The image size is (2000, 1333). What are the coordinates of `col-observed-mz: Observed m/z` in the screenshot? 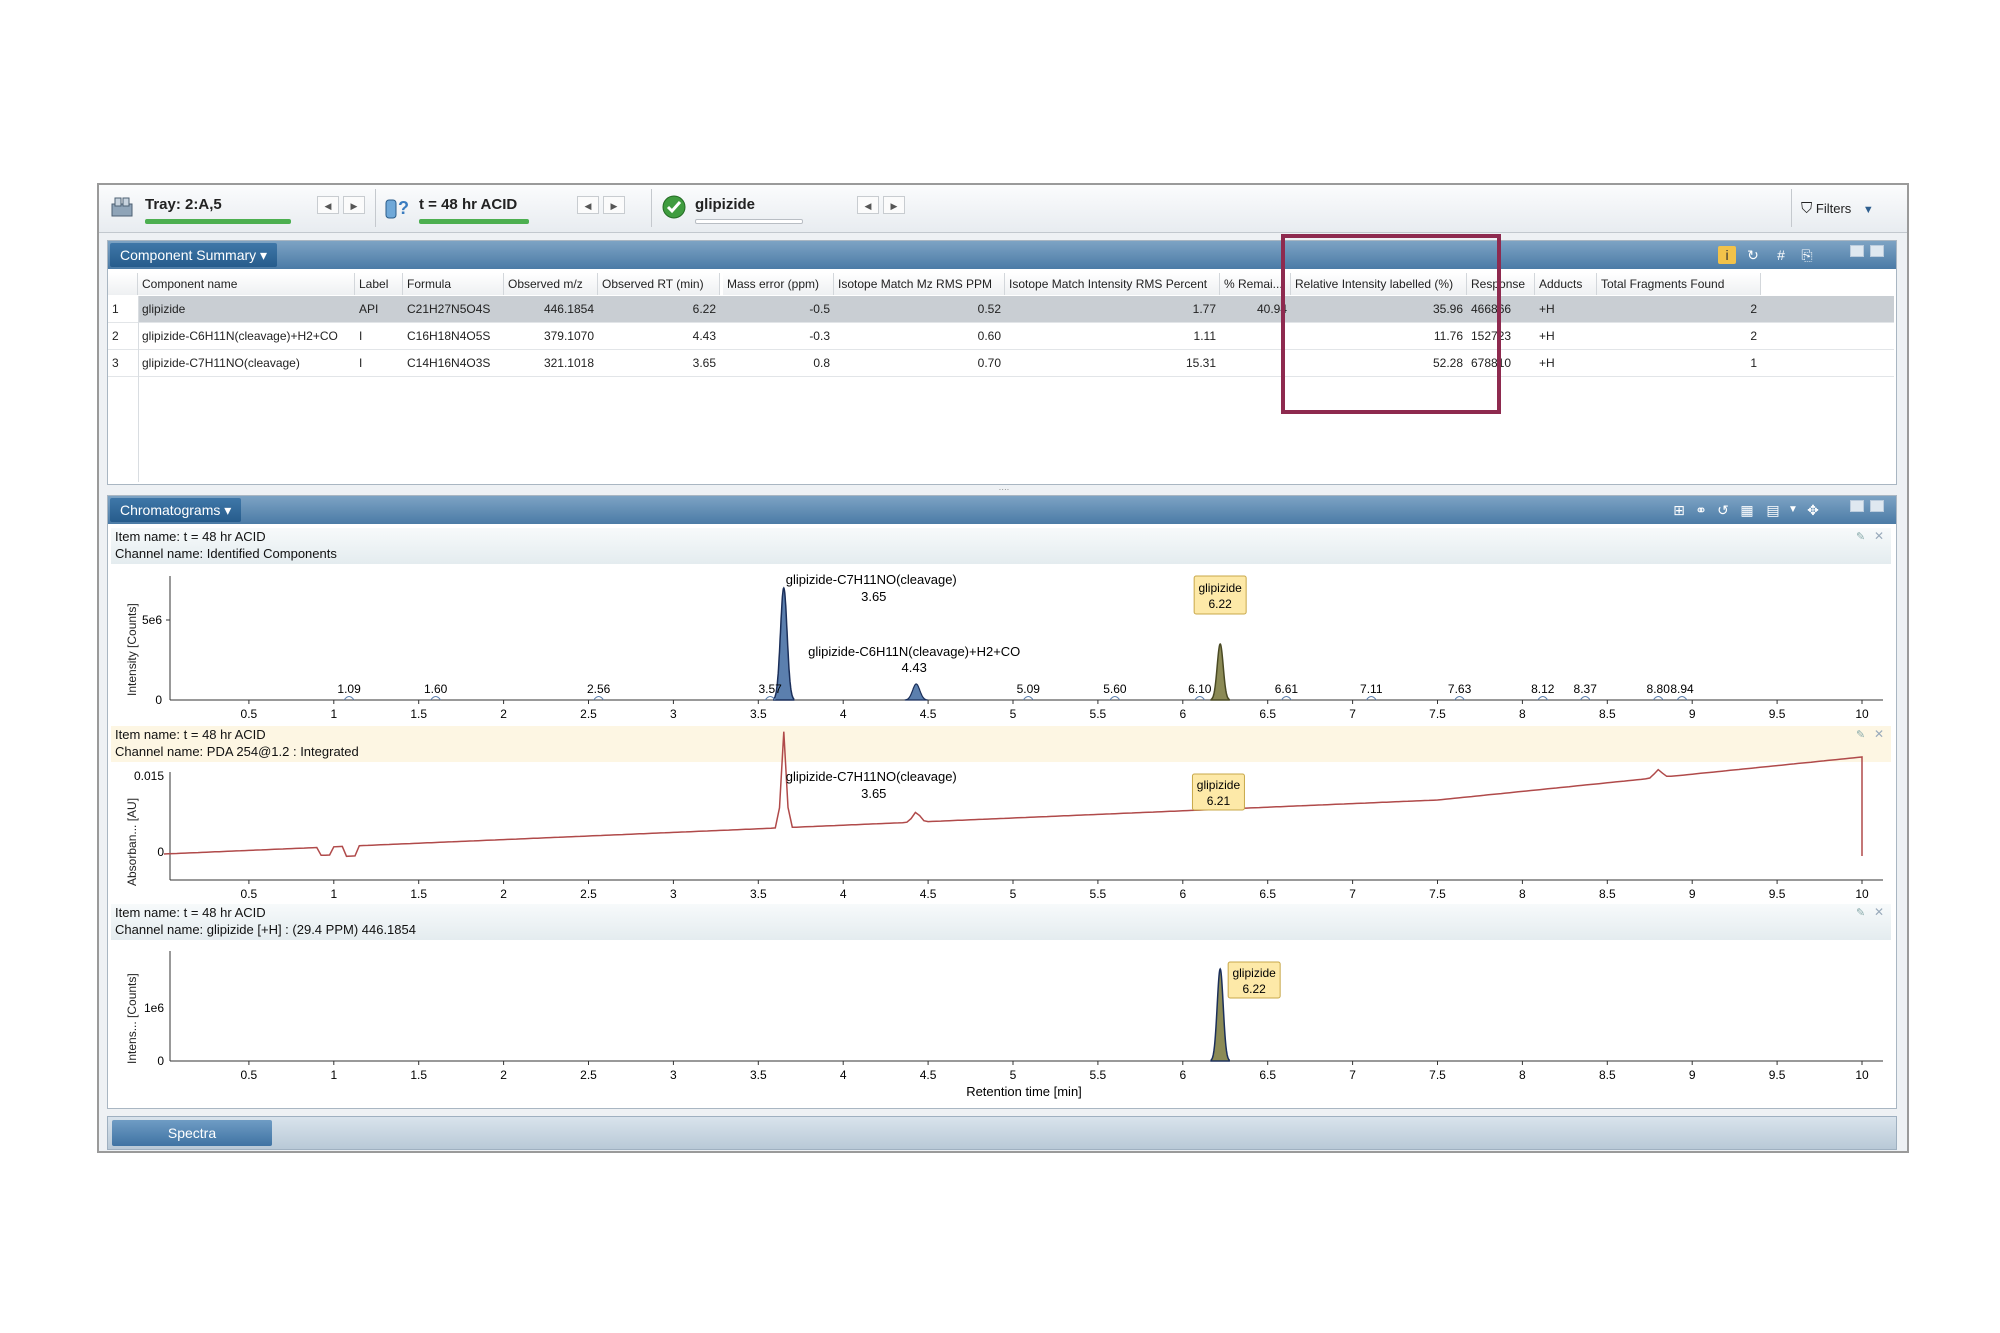 It's located at (551, 284).